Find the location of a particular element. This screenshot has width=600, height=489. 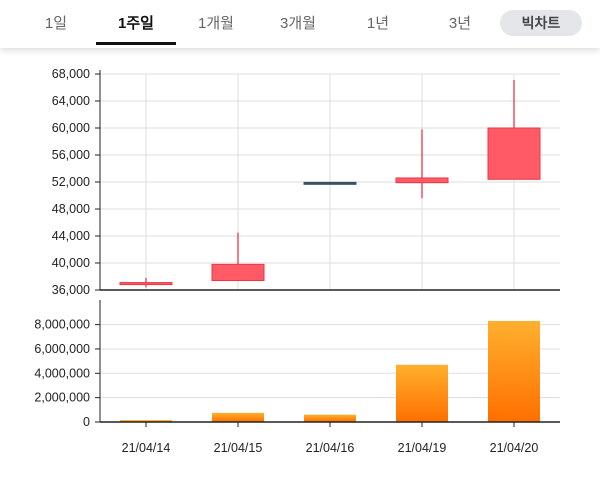

price-tick-label: 56,000 is located at coordinates (71, 155).